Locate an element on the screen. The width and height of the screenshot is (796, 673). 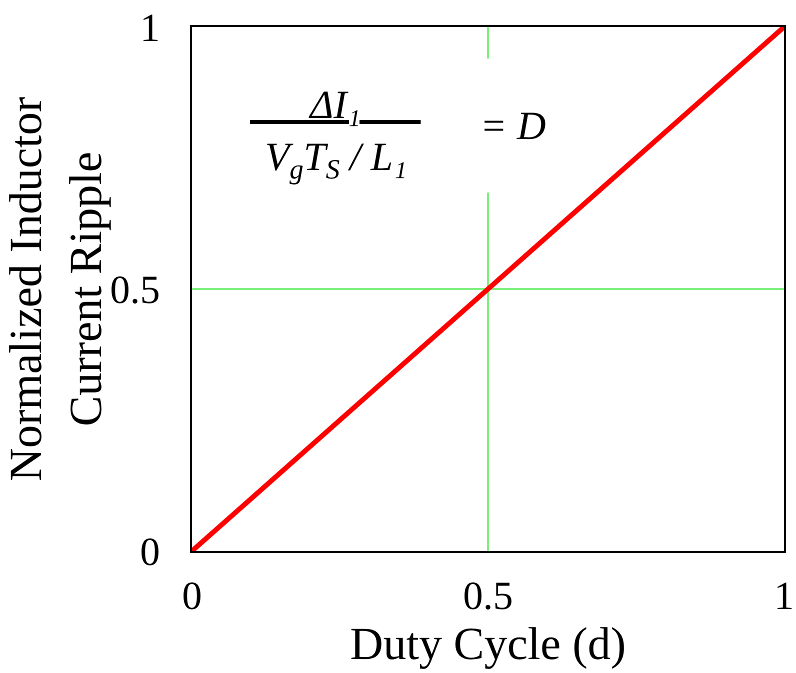
x-axis-title: Duty Cycle (d) is located at coordinates (488, 643).